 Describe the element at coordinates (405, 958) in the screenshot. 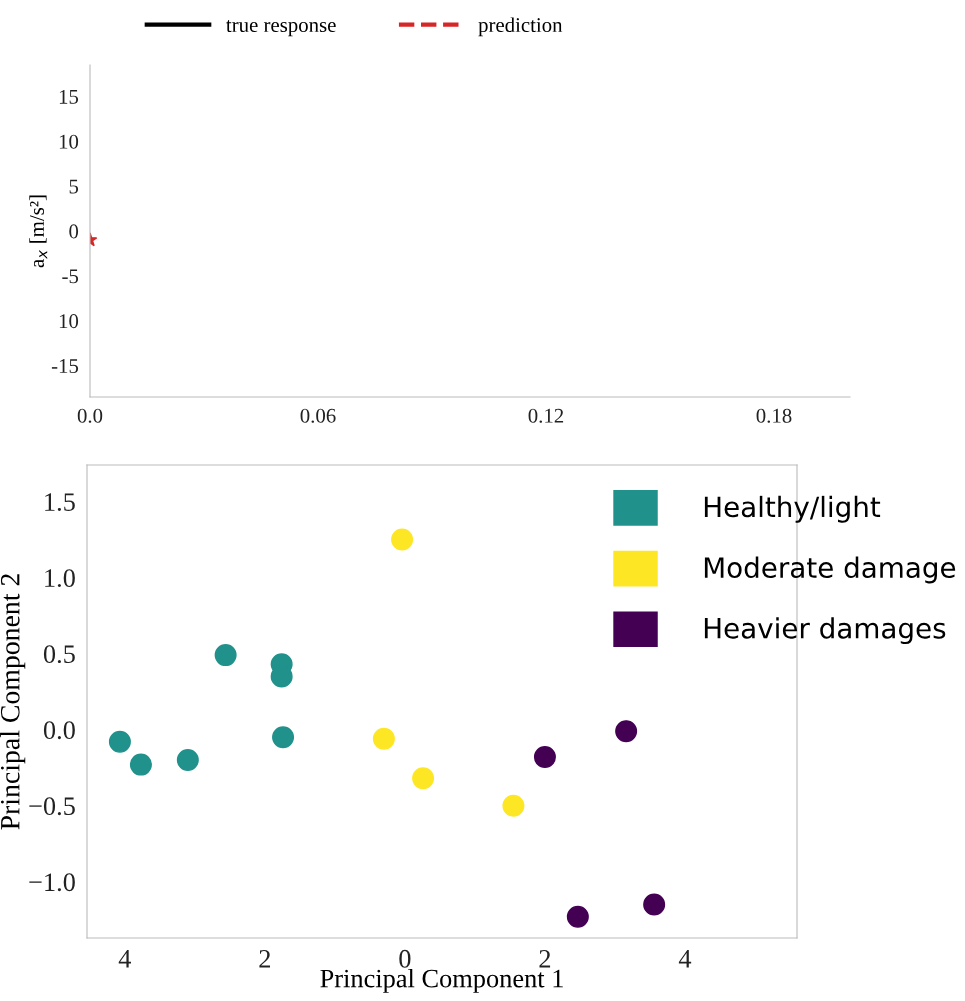

I see `x-tick-label: 0` at that location.